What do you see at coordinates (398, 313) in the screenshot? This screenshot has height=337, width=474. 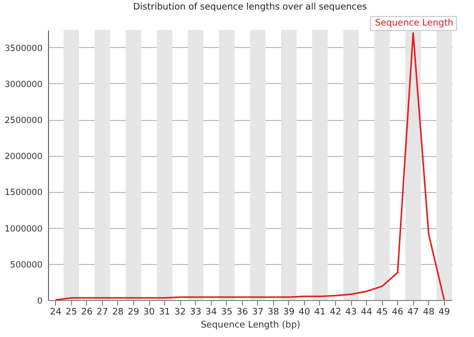 I see `x-tick-label: 46` at bounding box center [398, 313].